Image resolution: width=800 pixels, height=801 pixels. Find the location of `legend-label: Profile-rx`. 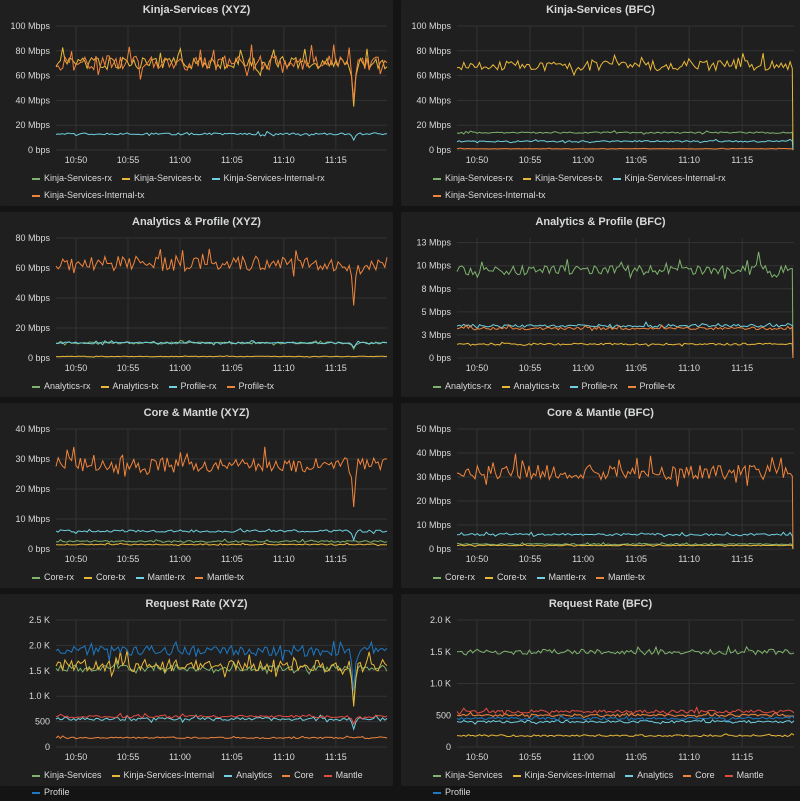

legend-label: Profile-rx is located at coordinates (198, 386).